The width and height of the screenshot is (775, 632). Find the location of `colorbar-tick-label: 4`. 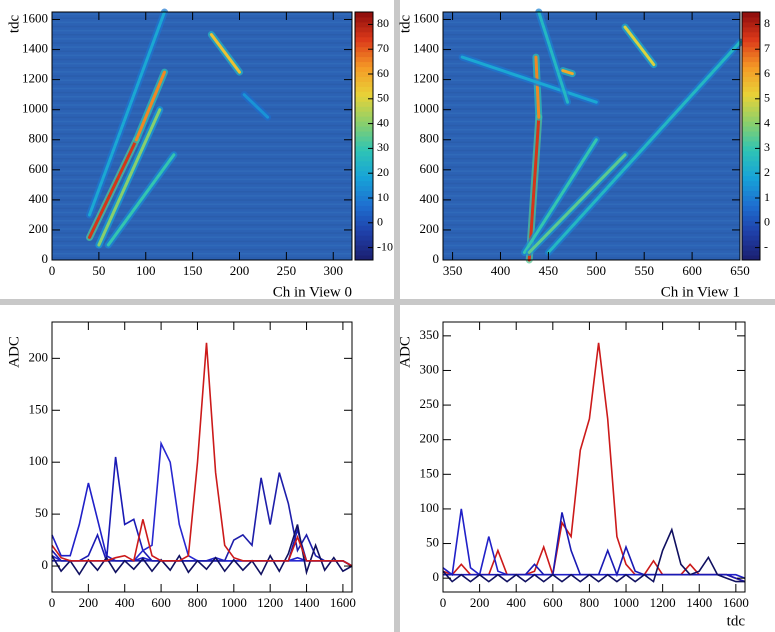

colorbar-tick-label: 4 is located at coordinates (767, 122).